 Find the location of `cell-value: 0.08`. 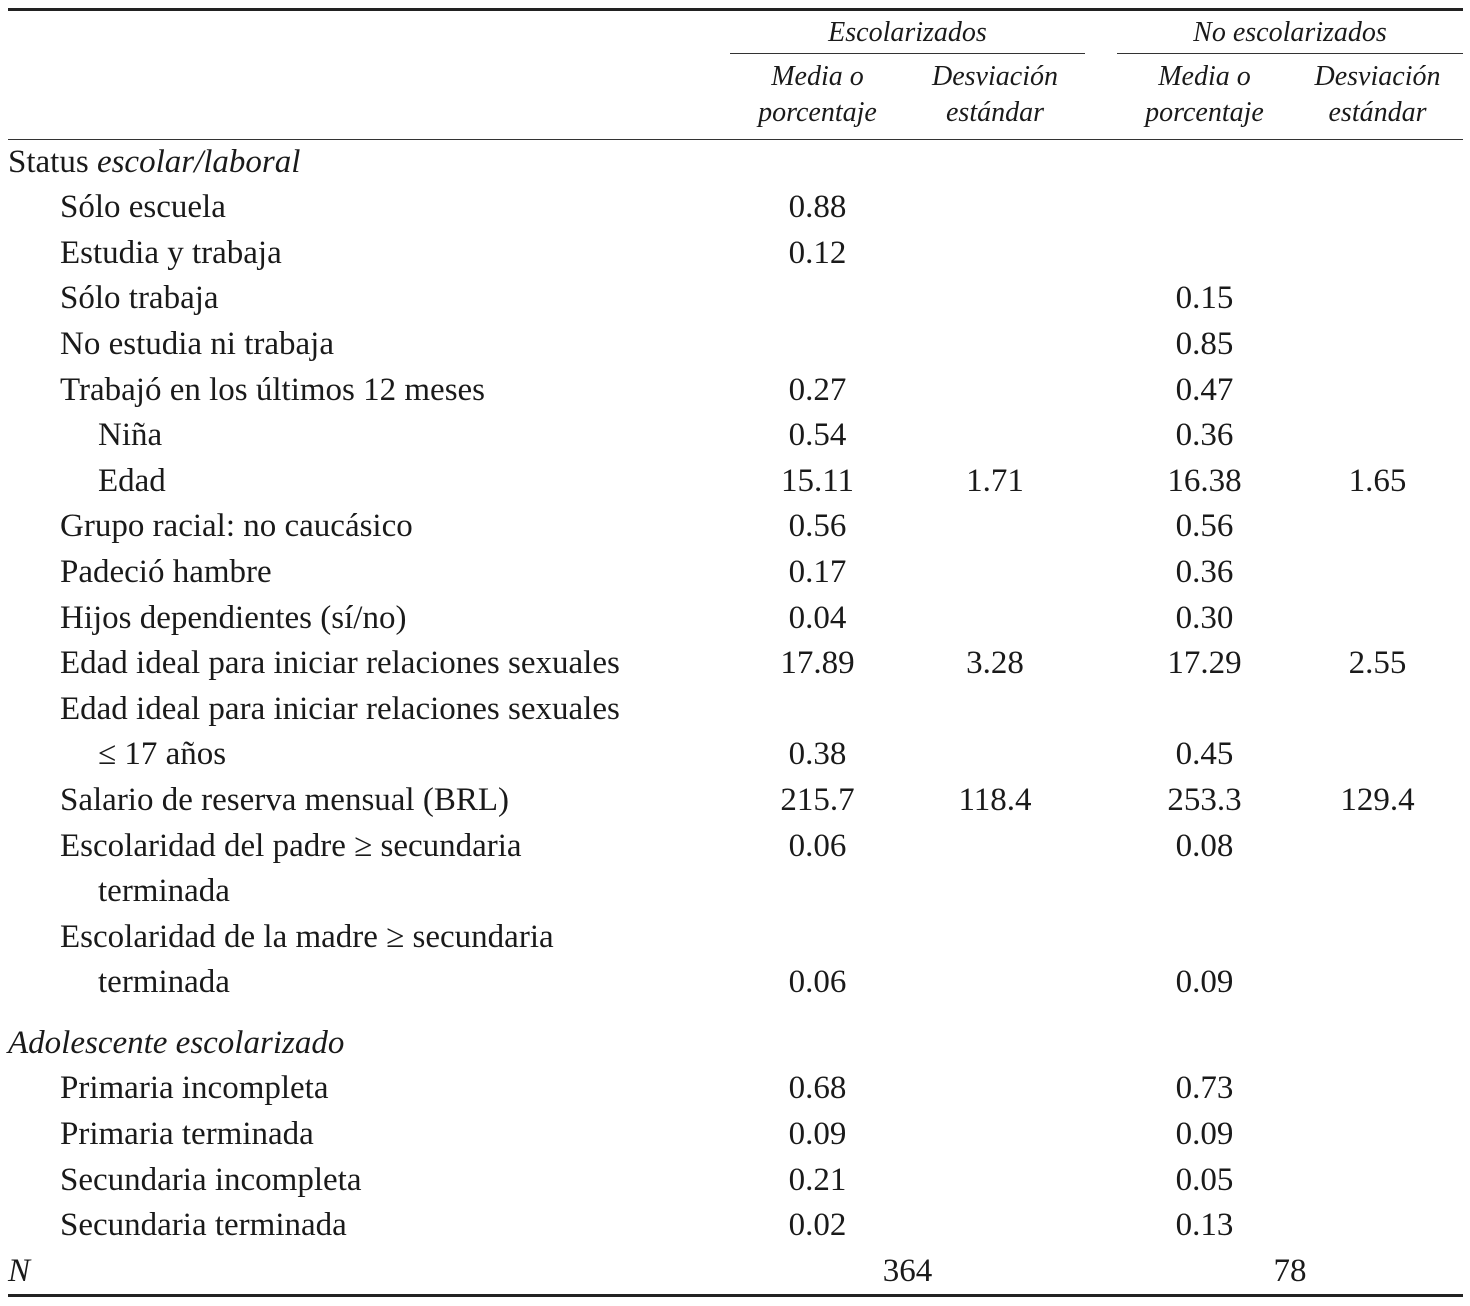

cell-value: 0.08 is located at coordinates (1204, 845).